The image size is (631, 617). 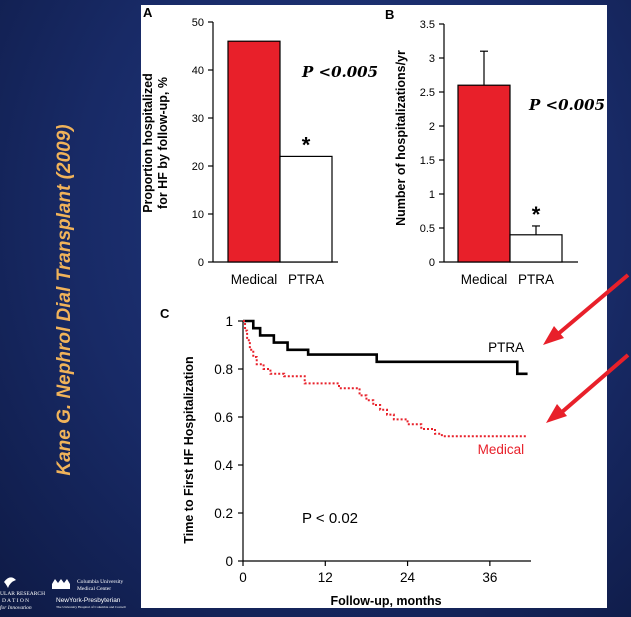 I want to click on x-tick-label: 0, so click(x=243, y=577).